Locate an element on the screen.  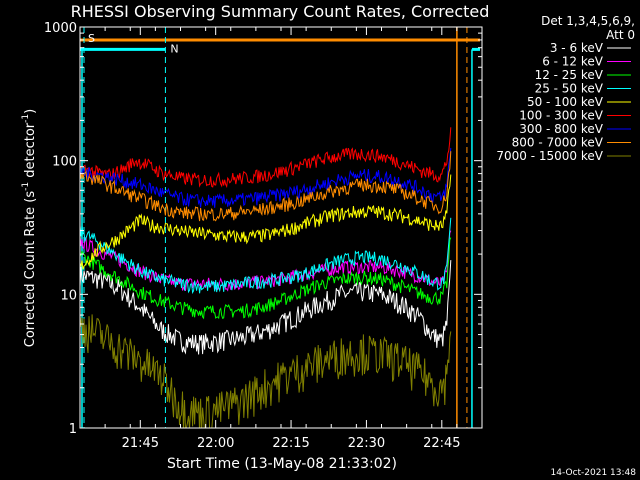
y-tick-label: 1000 is located at coordinates (60, 28).